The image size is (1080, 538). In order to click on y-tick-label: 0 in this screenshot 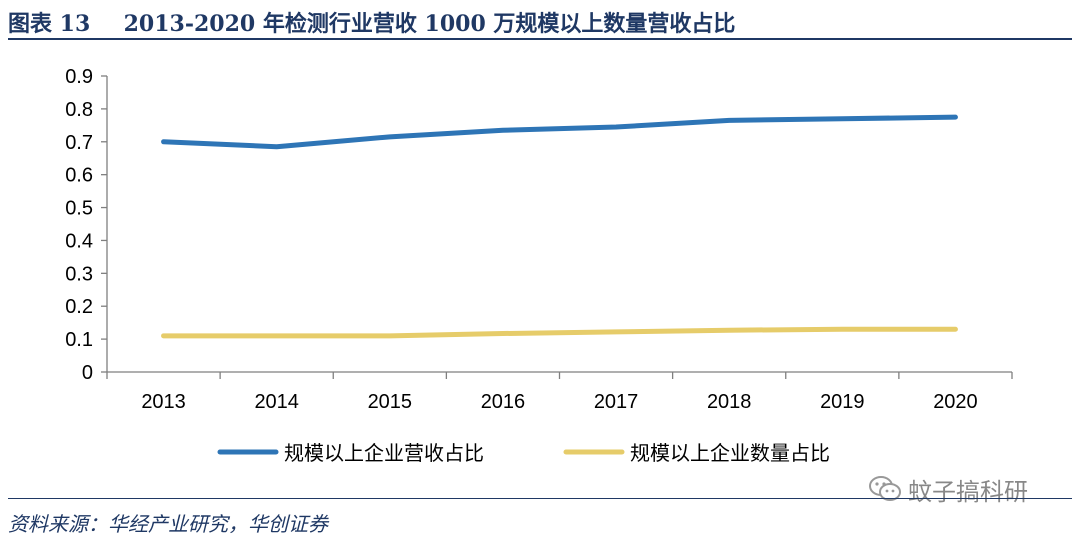, I will do `click(87, 373)`.